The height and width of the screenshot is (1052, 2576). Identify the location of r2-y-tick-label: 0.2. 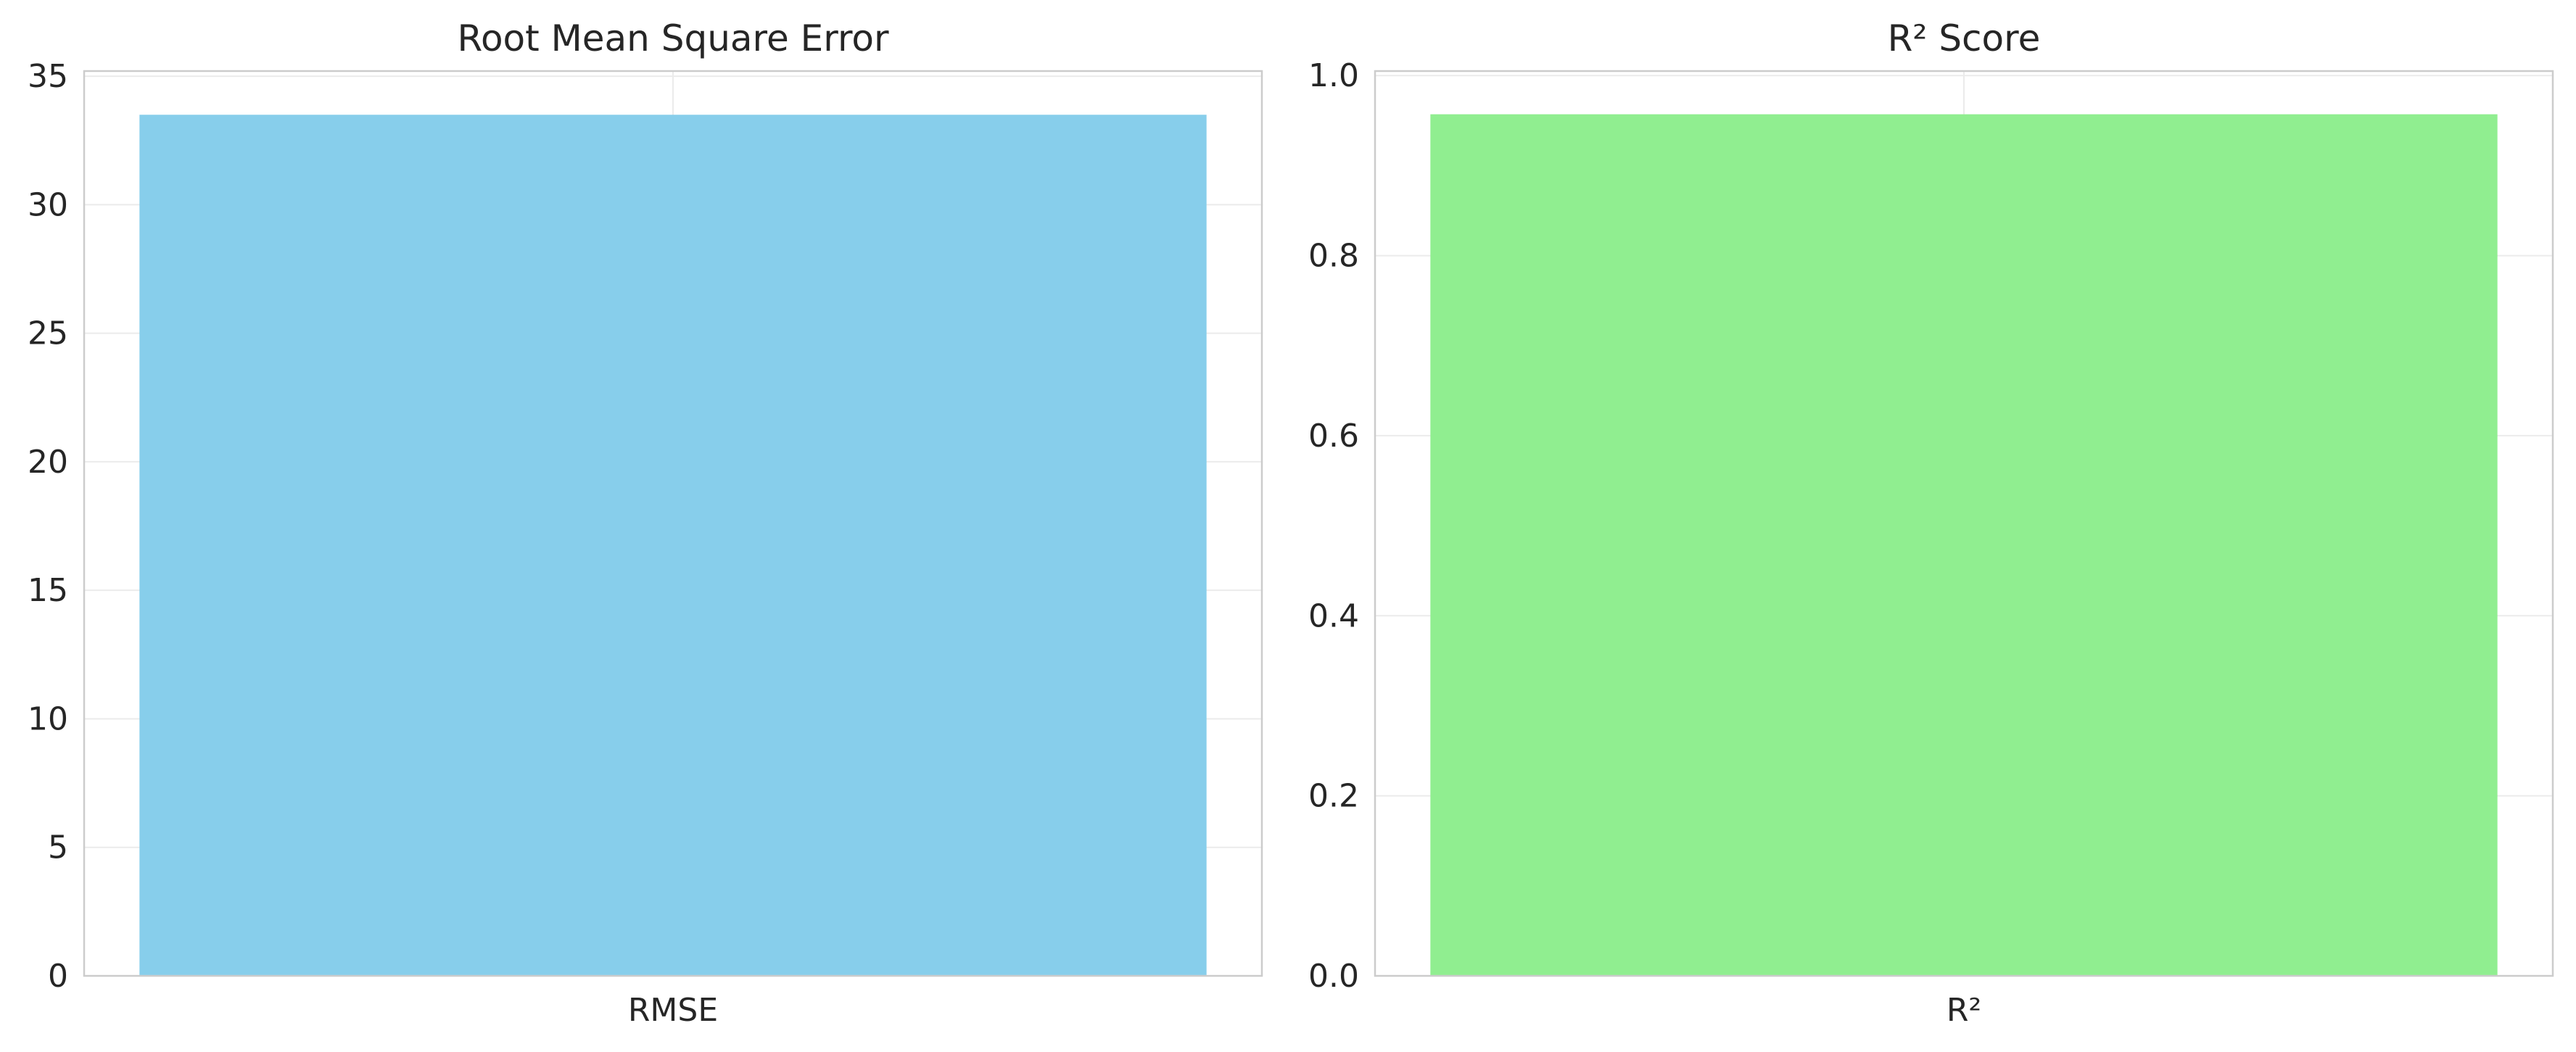
(1333, 796).